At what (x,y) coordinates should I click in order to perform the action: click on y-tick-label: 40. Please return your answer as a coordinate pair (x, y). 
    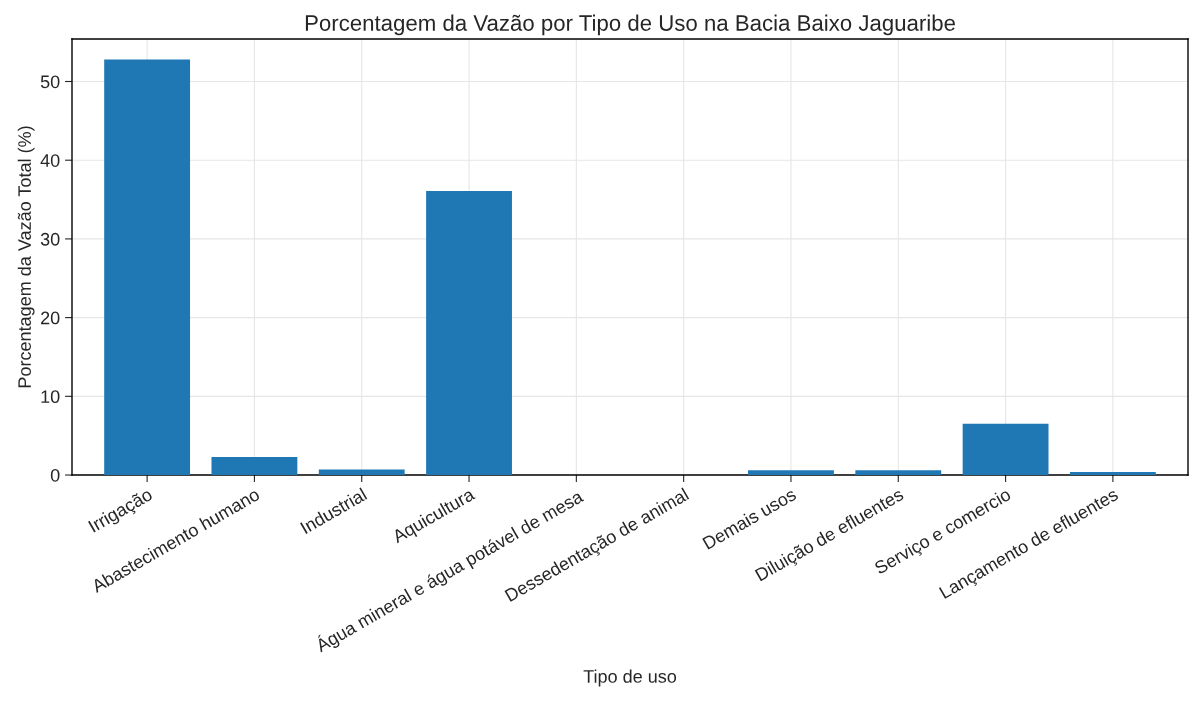
    Looking at the image, I should click on (50, 160).